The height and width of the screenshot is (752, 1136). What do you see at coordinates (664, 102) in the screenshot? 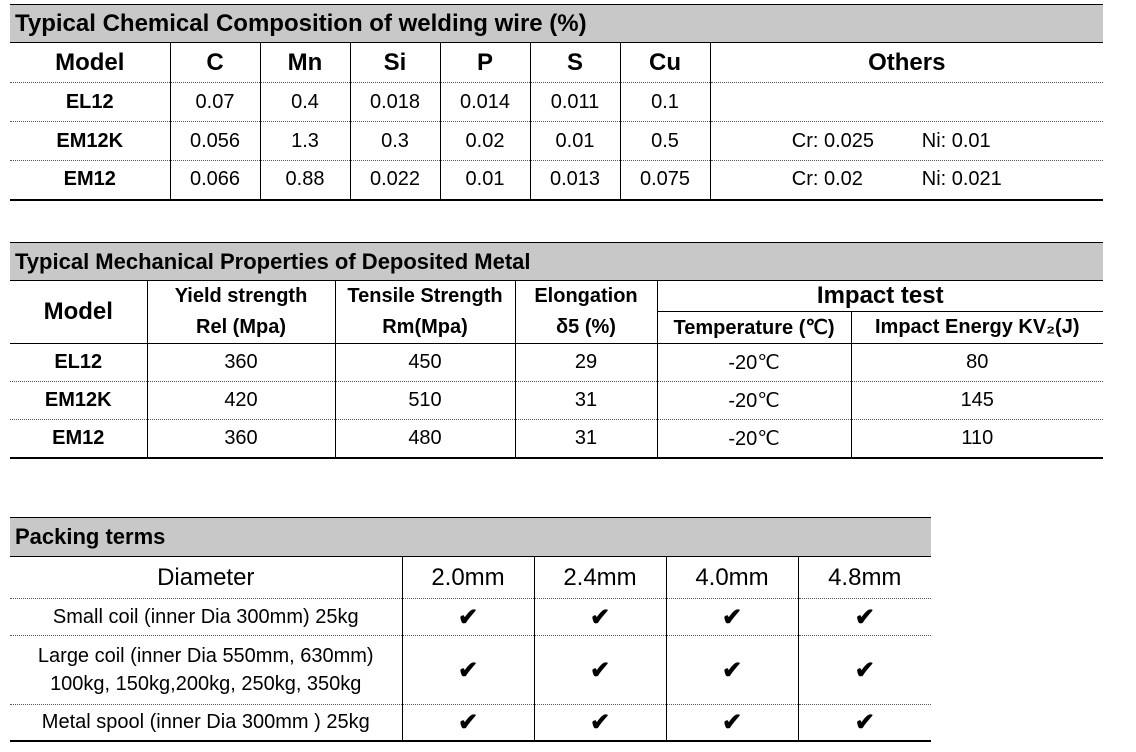
I see `cu-cell: 0.1` at bounding box center [664, 102].